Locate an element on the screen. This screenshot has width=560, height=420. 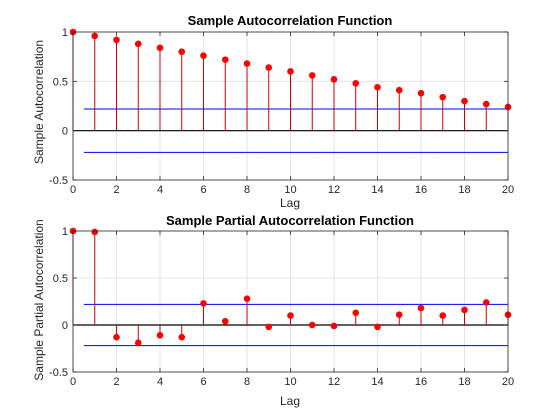
pacf-xtick-label: 12 is located at coordinates (334, 382).